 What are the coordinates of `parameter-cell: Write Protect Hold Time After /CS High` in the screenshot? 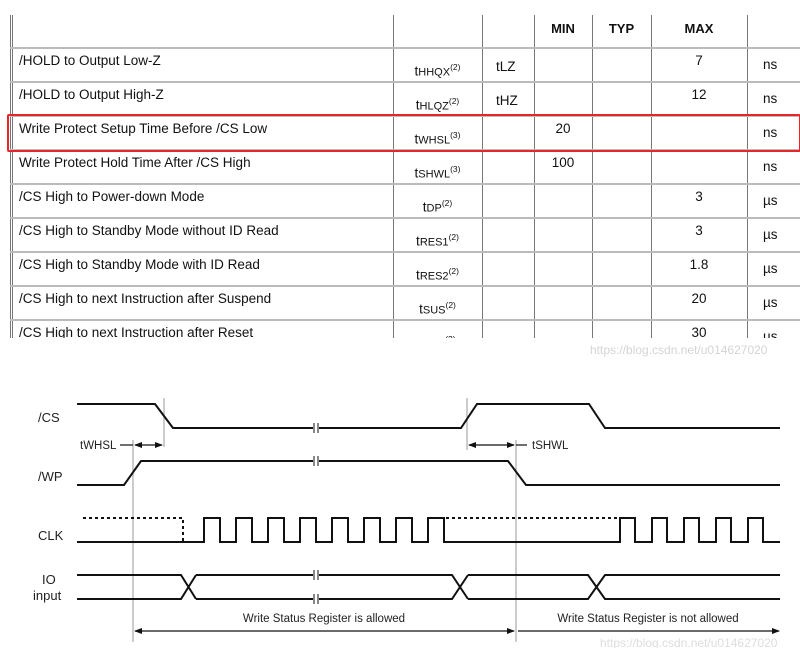 It's located at (135, 162).